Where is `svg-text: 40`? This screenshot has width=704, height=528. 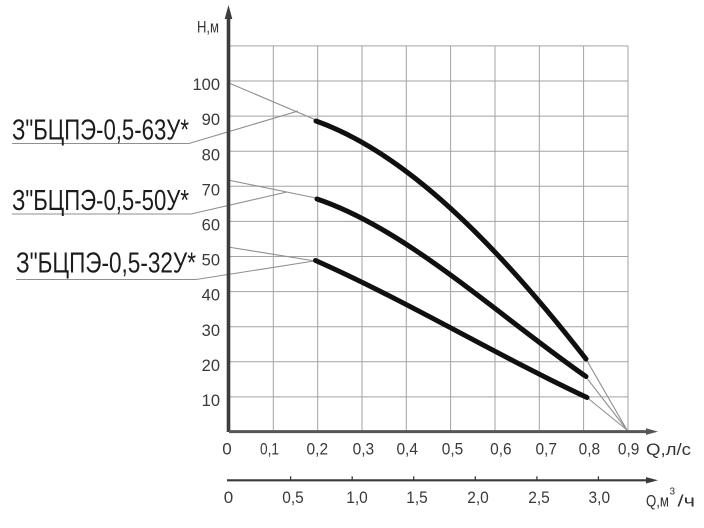
svg-text: 40 is located at coordinates (211, 296).